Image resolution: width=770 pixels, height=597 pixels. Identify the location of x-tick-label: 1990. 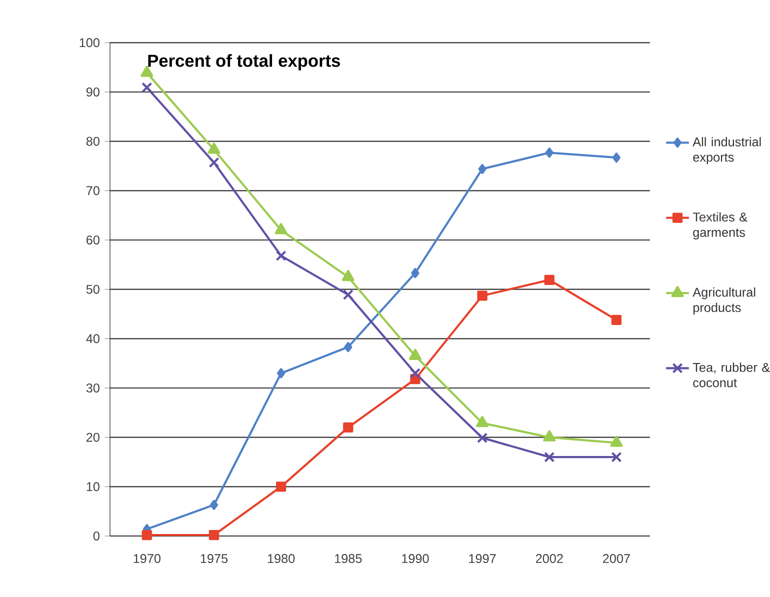
(415, 559).